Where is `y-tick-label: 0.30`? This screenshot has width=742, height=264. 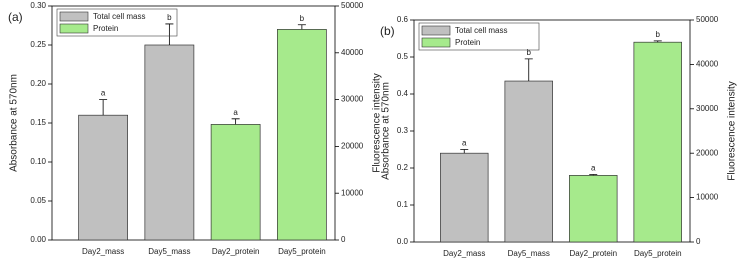
y-tick-label: 0.30 is located at coordinates (38, 5).